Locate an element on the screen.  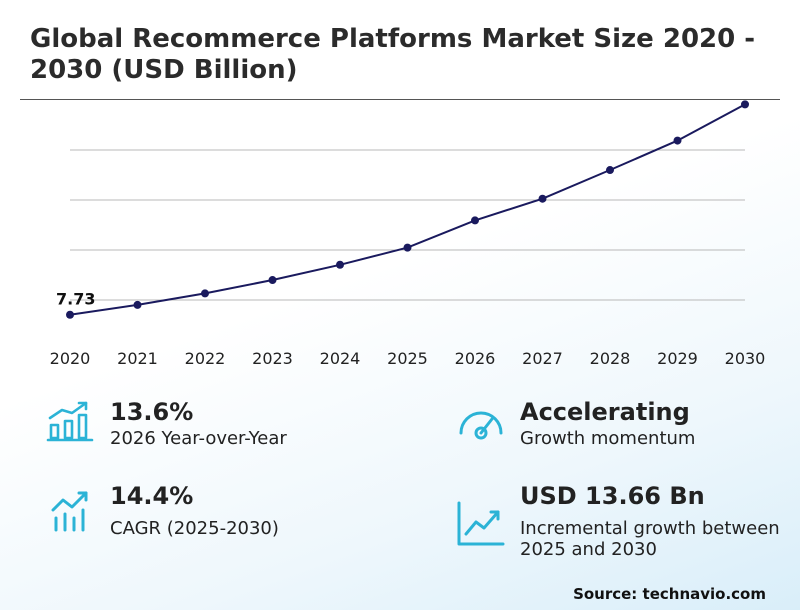
data-point-2029 is located at coordinates (677, 140).